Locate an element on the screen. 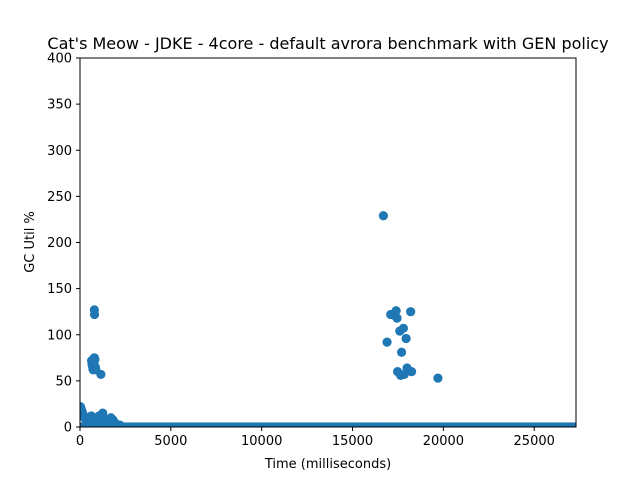 The width and height of the screenshot is (640, 480). x-tick-label: 0 is located at coordinates (80, 441).